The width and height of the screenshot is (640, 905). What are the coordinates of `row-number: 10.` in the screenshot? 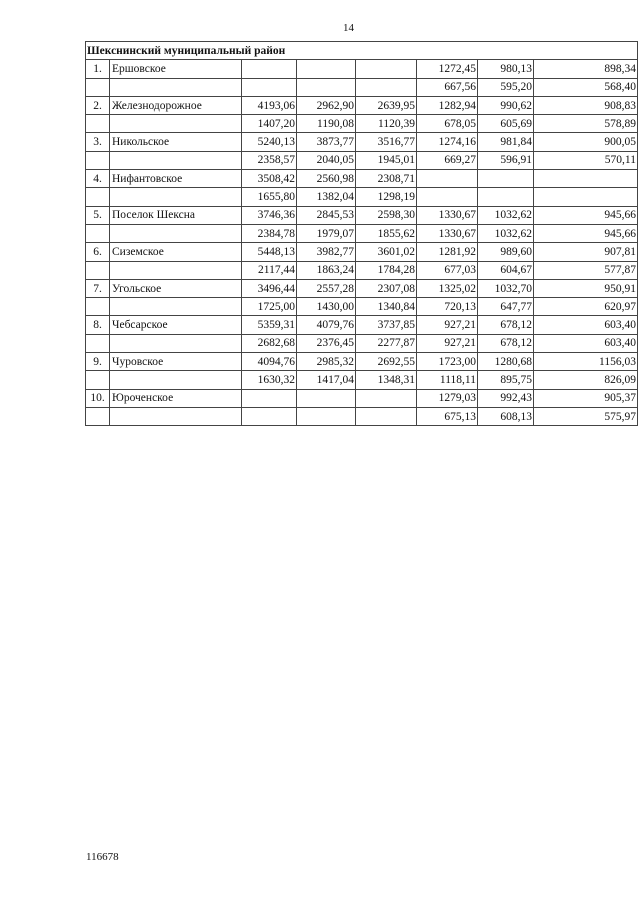 It's located at (97, 398).